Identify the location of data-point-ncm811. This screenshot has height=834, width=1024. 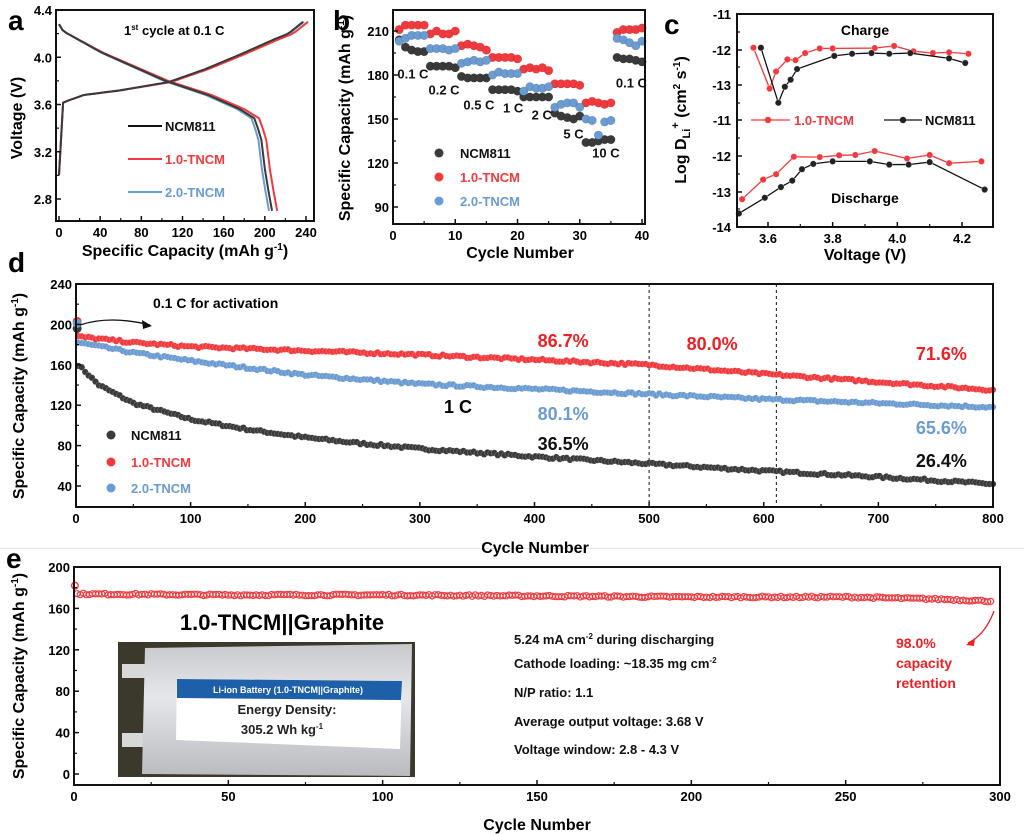
(611, 139).